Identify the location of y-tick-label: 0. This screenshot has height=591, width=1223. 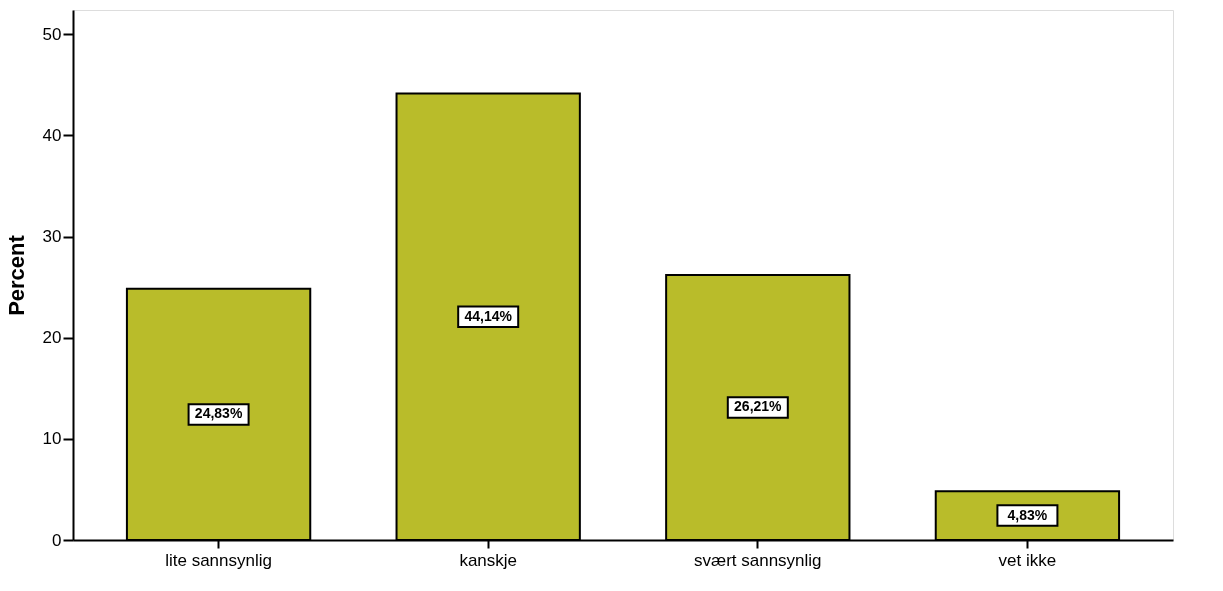
(57, 540).